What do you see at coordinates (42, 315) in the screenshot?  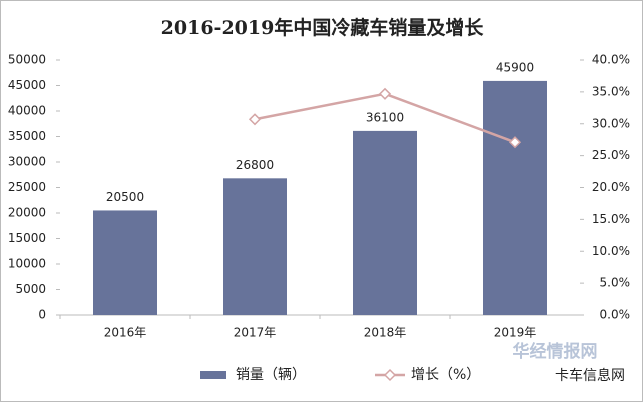 I see `y-tick-label: 0` at bounding box center [42, 315].